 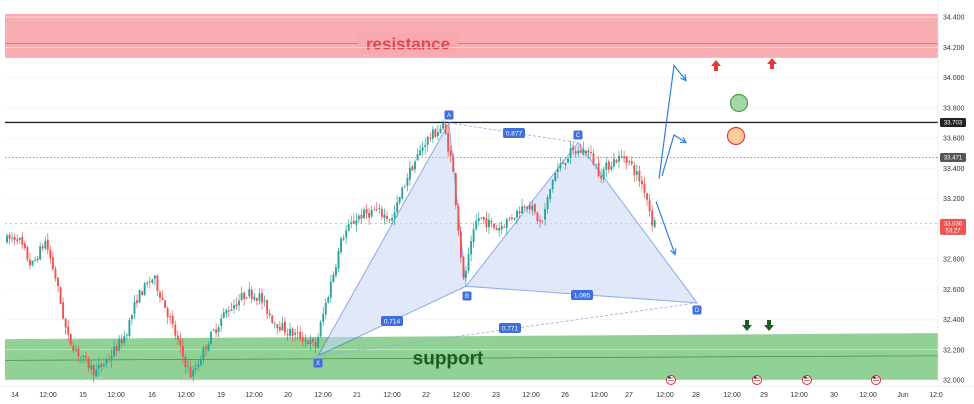 I want to click on point-badge-D, so click(x=697, y=310).